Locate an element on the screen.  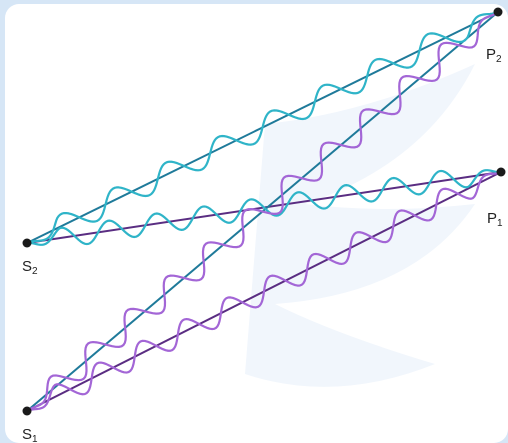
label-s1: S1 is located at coordinates (30, 434).